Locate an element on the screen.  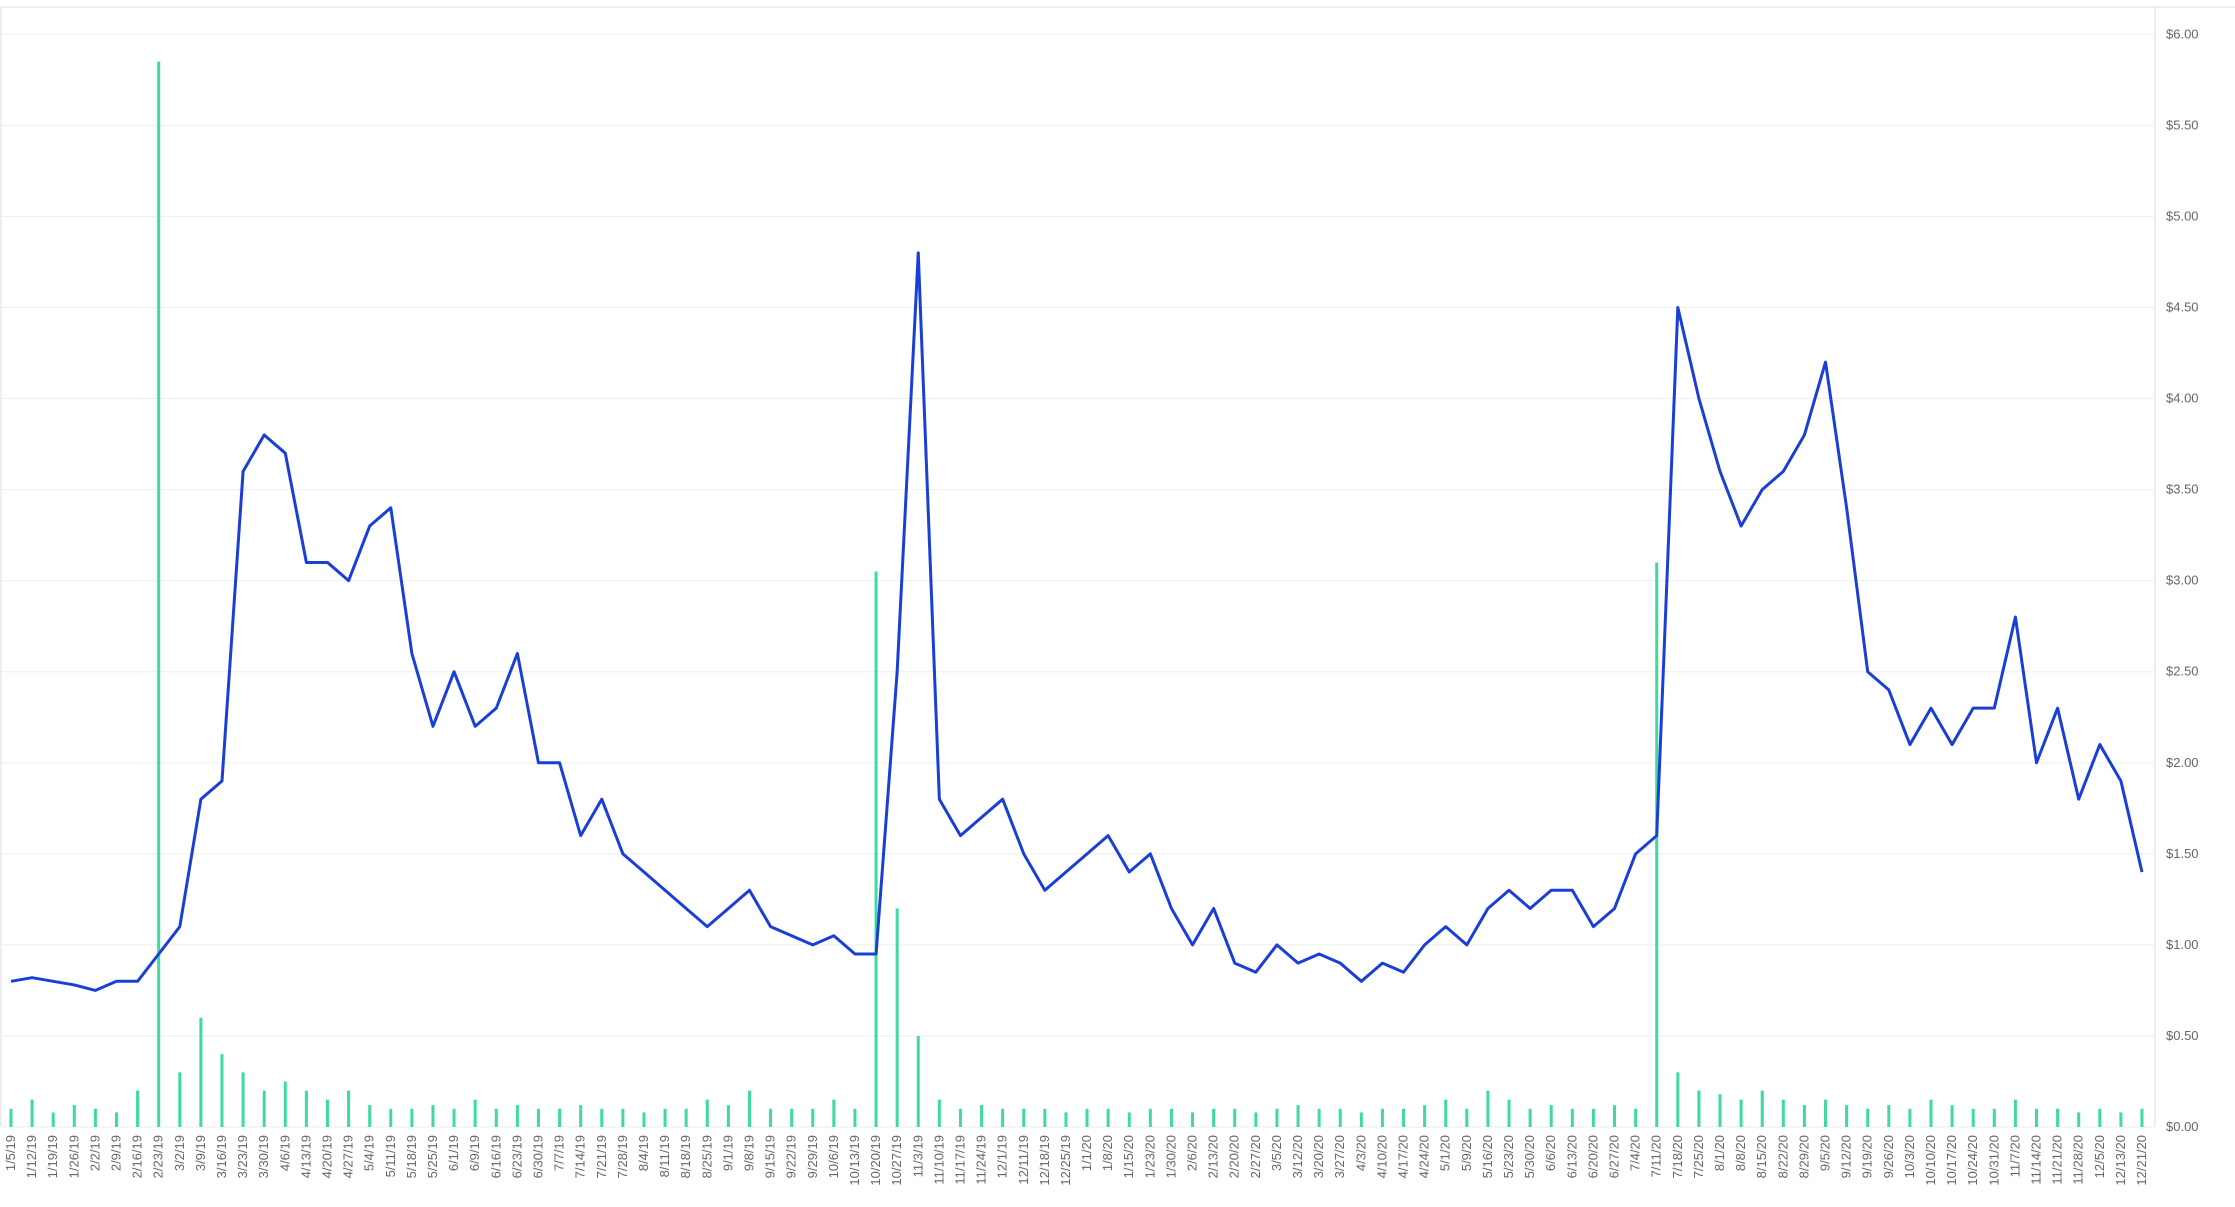
x-tick-label: 8/1/20 is located at coordinates (1719, 1153).